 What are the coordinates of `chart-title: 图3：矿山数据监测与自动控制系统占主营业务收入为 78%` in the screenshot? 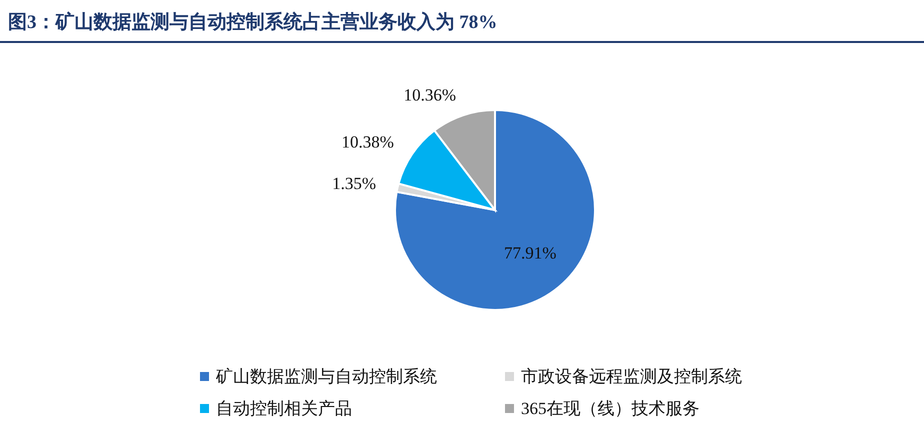 It's located at (253, 22).